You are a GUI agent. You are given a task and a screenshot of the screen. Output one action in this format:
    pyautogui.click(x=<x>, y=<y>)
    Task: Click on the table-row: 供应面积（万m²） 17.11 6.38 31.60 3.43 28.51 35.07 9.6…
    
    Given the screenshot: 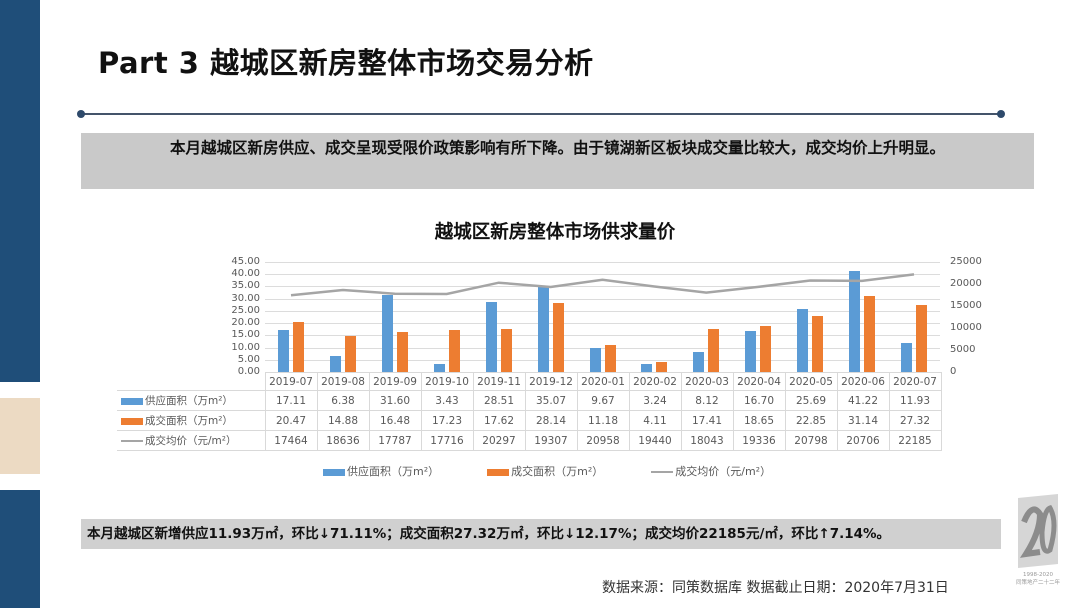 What is the action you would take?
    pyautogui.click(x=529, y=400)
    